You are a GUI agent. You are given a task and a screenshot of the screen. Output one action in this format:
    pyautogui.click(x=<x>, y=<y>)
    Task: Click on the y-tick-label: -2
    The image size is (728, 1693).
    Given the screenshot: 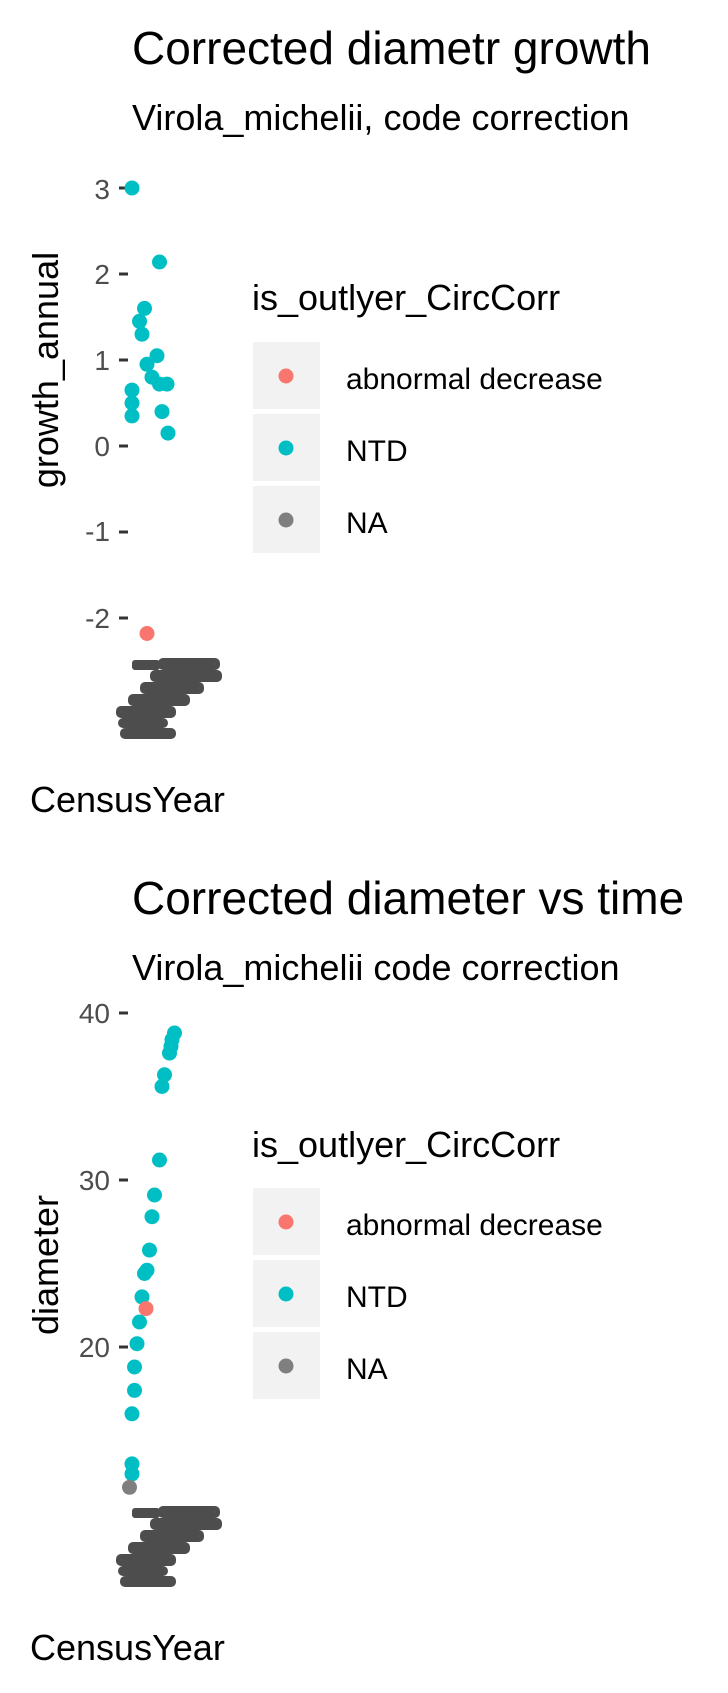 What is the action you would take?
    pyautogui.click(x=97, y=618)
    